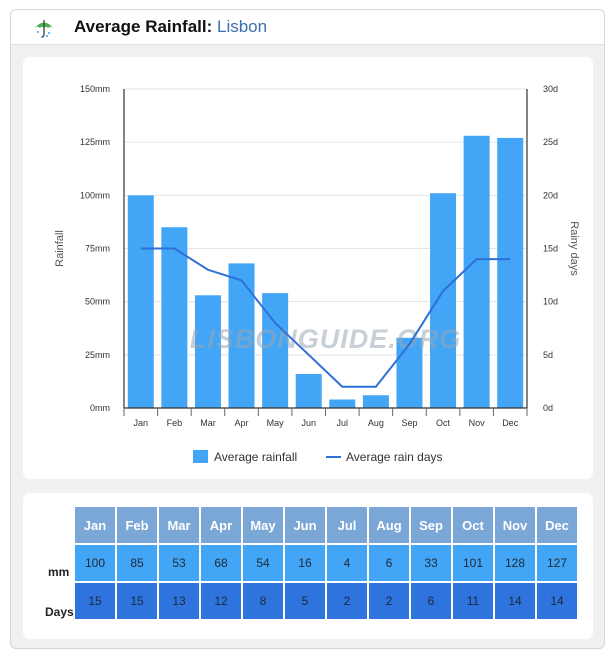  What do you see at coordinates (242, 26) in the screenshot?
I see `city-name: Lisbon` at bounding box center [242, 26].